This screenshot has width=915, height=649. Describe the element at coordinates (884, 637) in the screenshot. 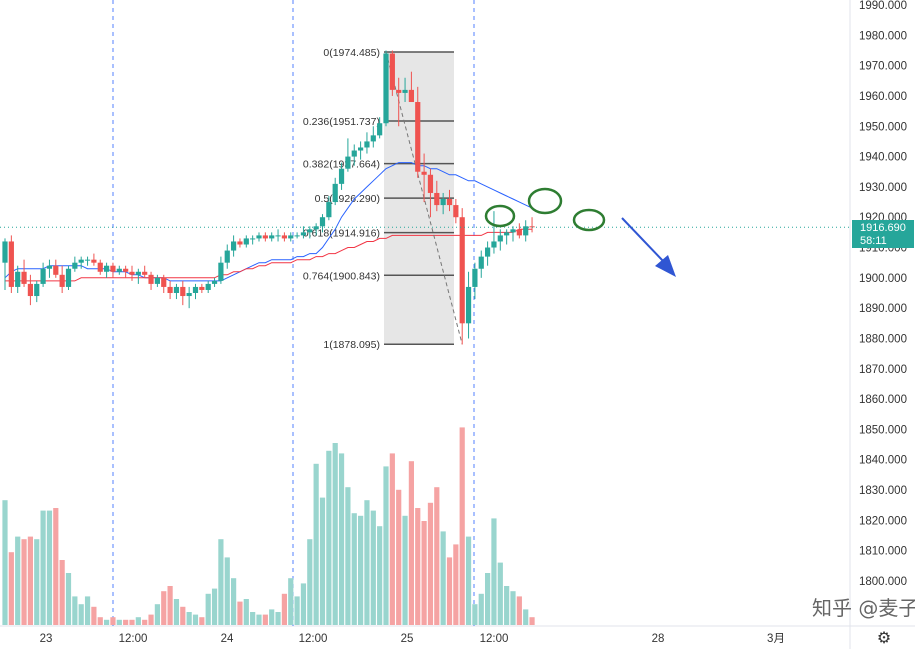

I see `gear-icon: ⚙` at that location.